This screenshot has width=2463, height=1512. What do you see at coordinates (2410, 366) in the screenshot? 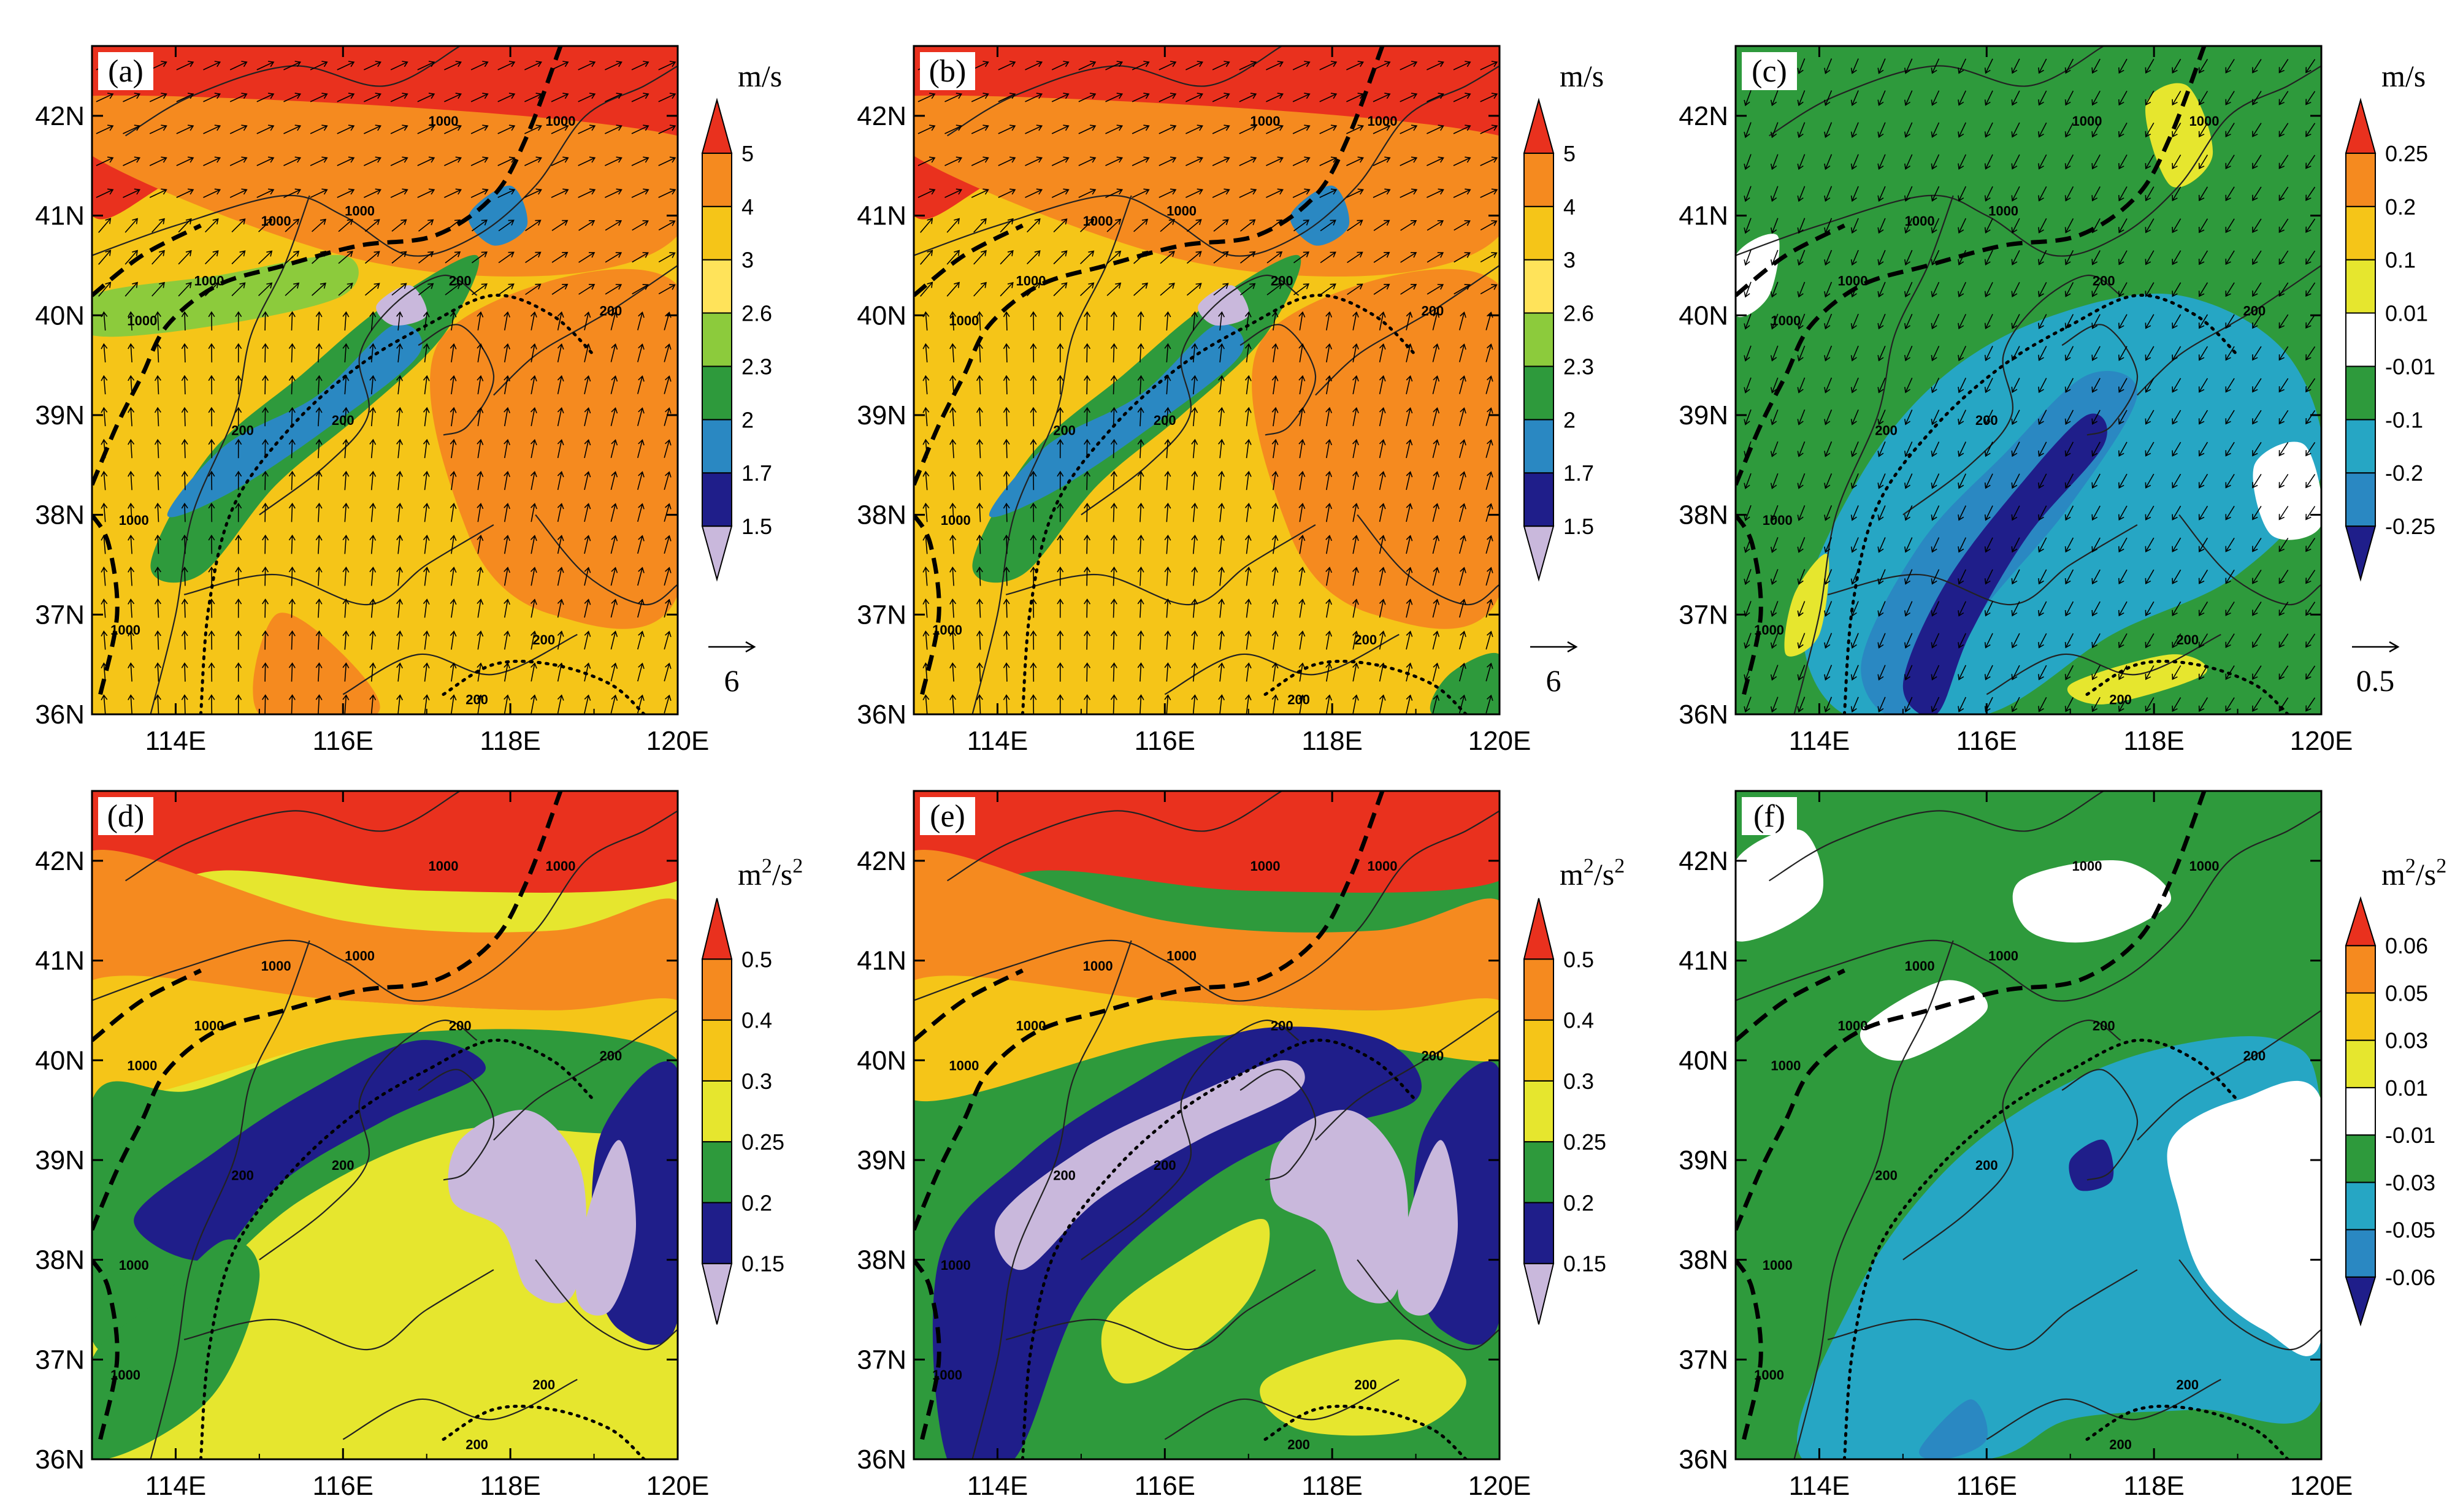
I see `colorbar-label: -0.01` at bounding box center [2410, 366].